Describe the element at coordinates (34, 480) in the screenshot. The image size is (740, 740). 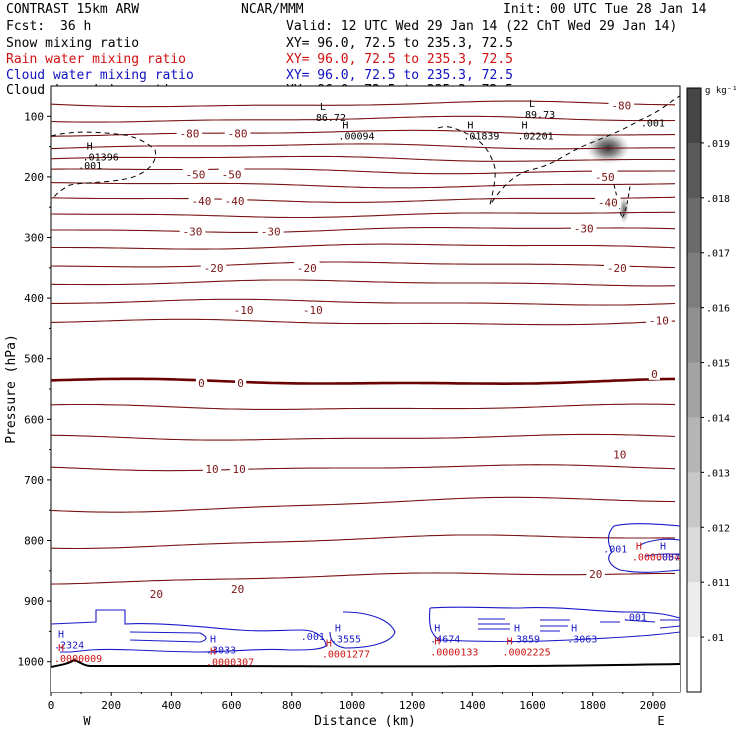
I see `y-tick-label: 700` at that location.